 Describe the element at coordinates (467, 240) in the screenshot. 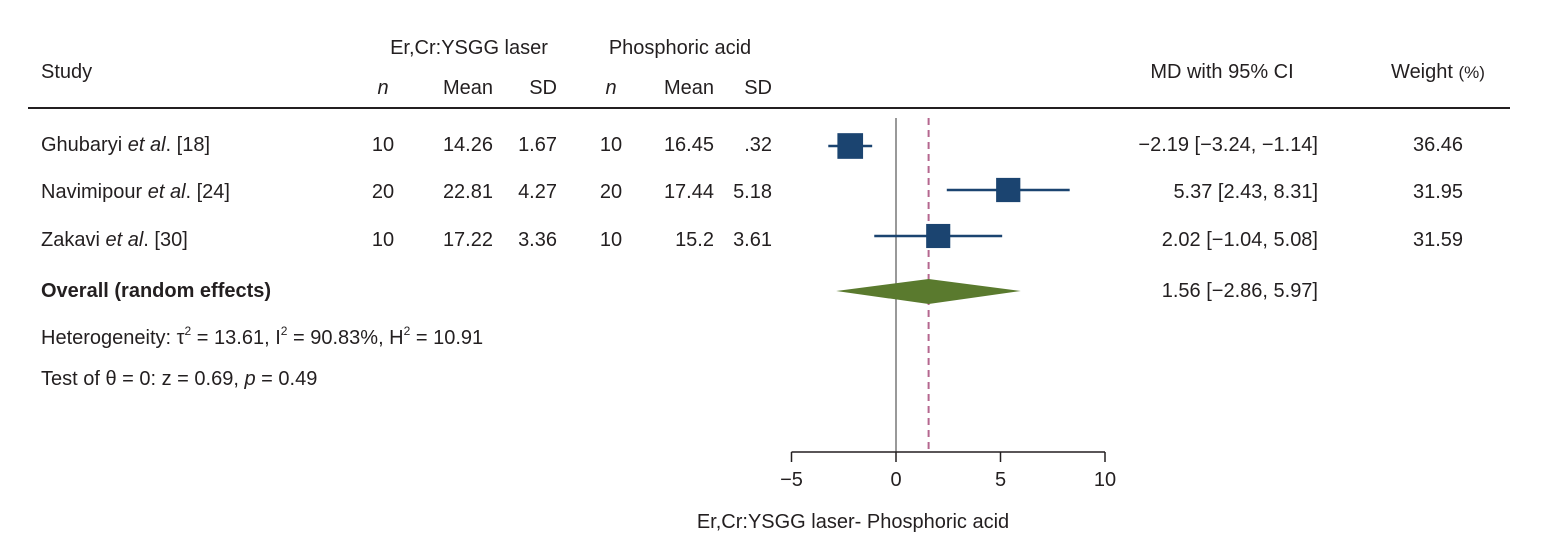

I see `cell-mean1: 17.22` at that location.